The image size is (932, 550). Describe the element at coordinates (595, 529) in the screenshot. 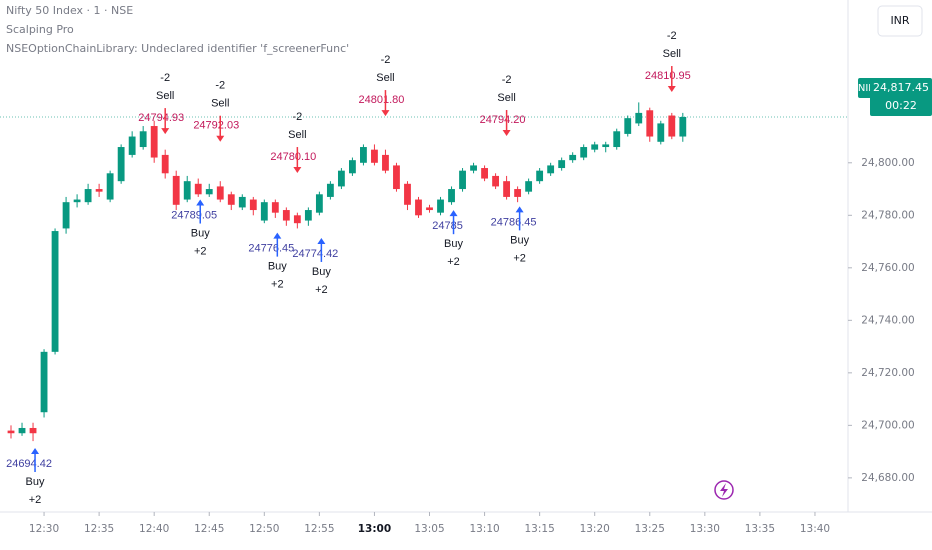

I see `x-tick-label: 13:20` at that location.